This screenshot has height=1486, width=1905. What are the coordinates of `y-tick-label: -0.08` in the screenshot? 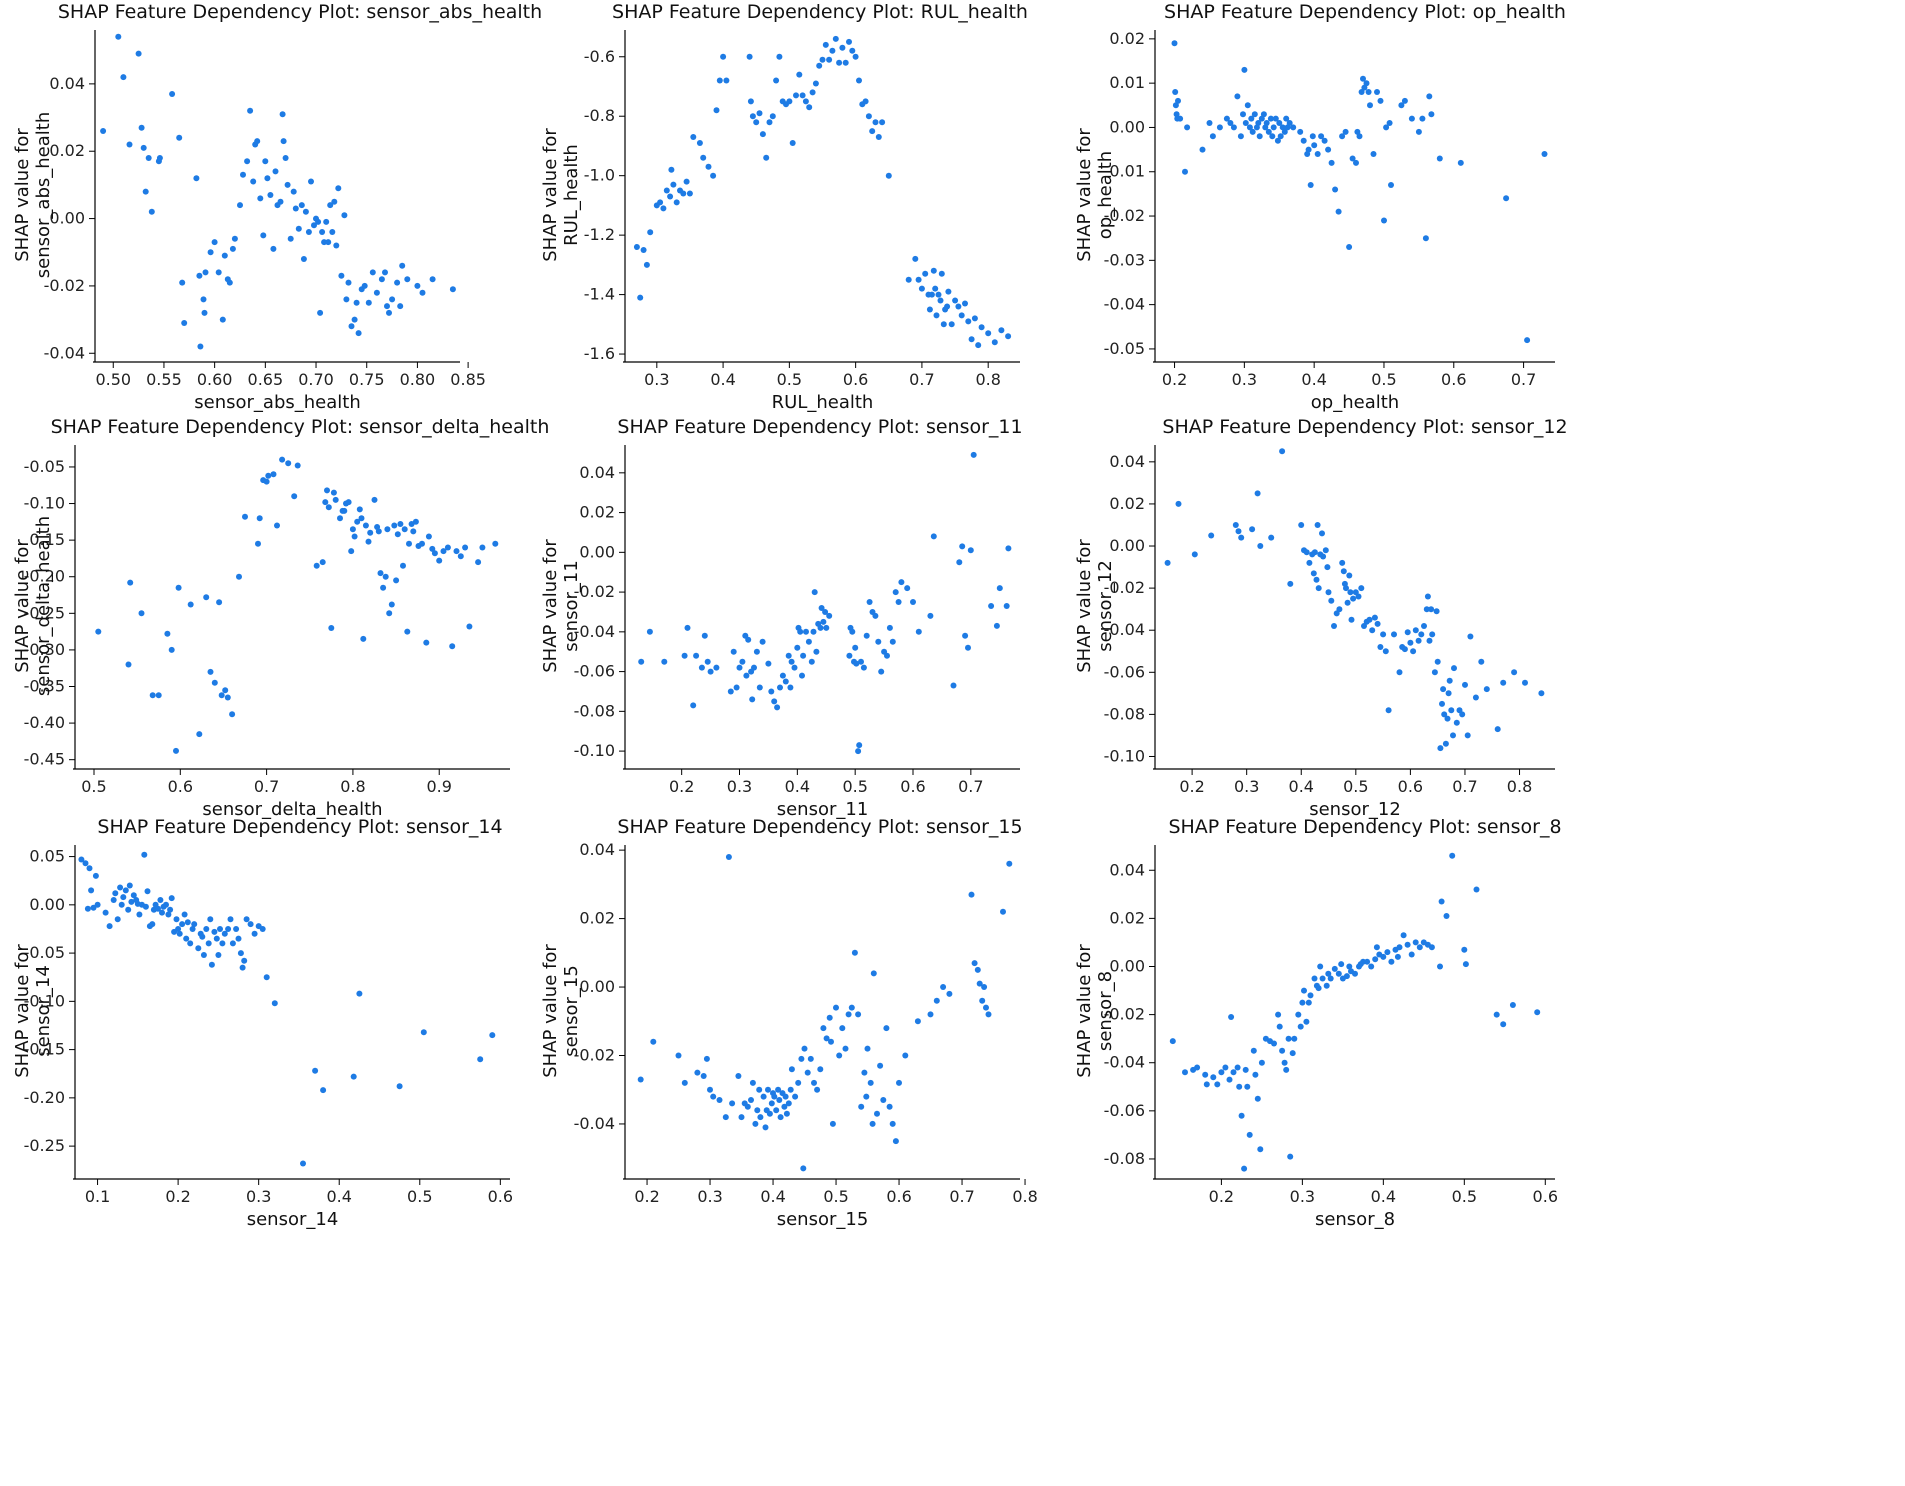 It's located at (594, 710).